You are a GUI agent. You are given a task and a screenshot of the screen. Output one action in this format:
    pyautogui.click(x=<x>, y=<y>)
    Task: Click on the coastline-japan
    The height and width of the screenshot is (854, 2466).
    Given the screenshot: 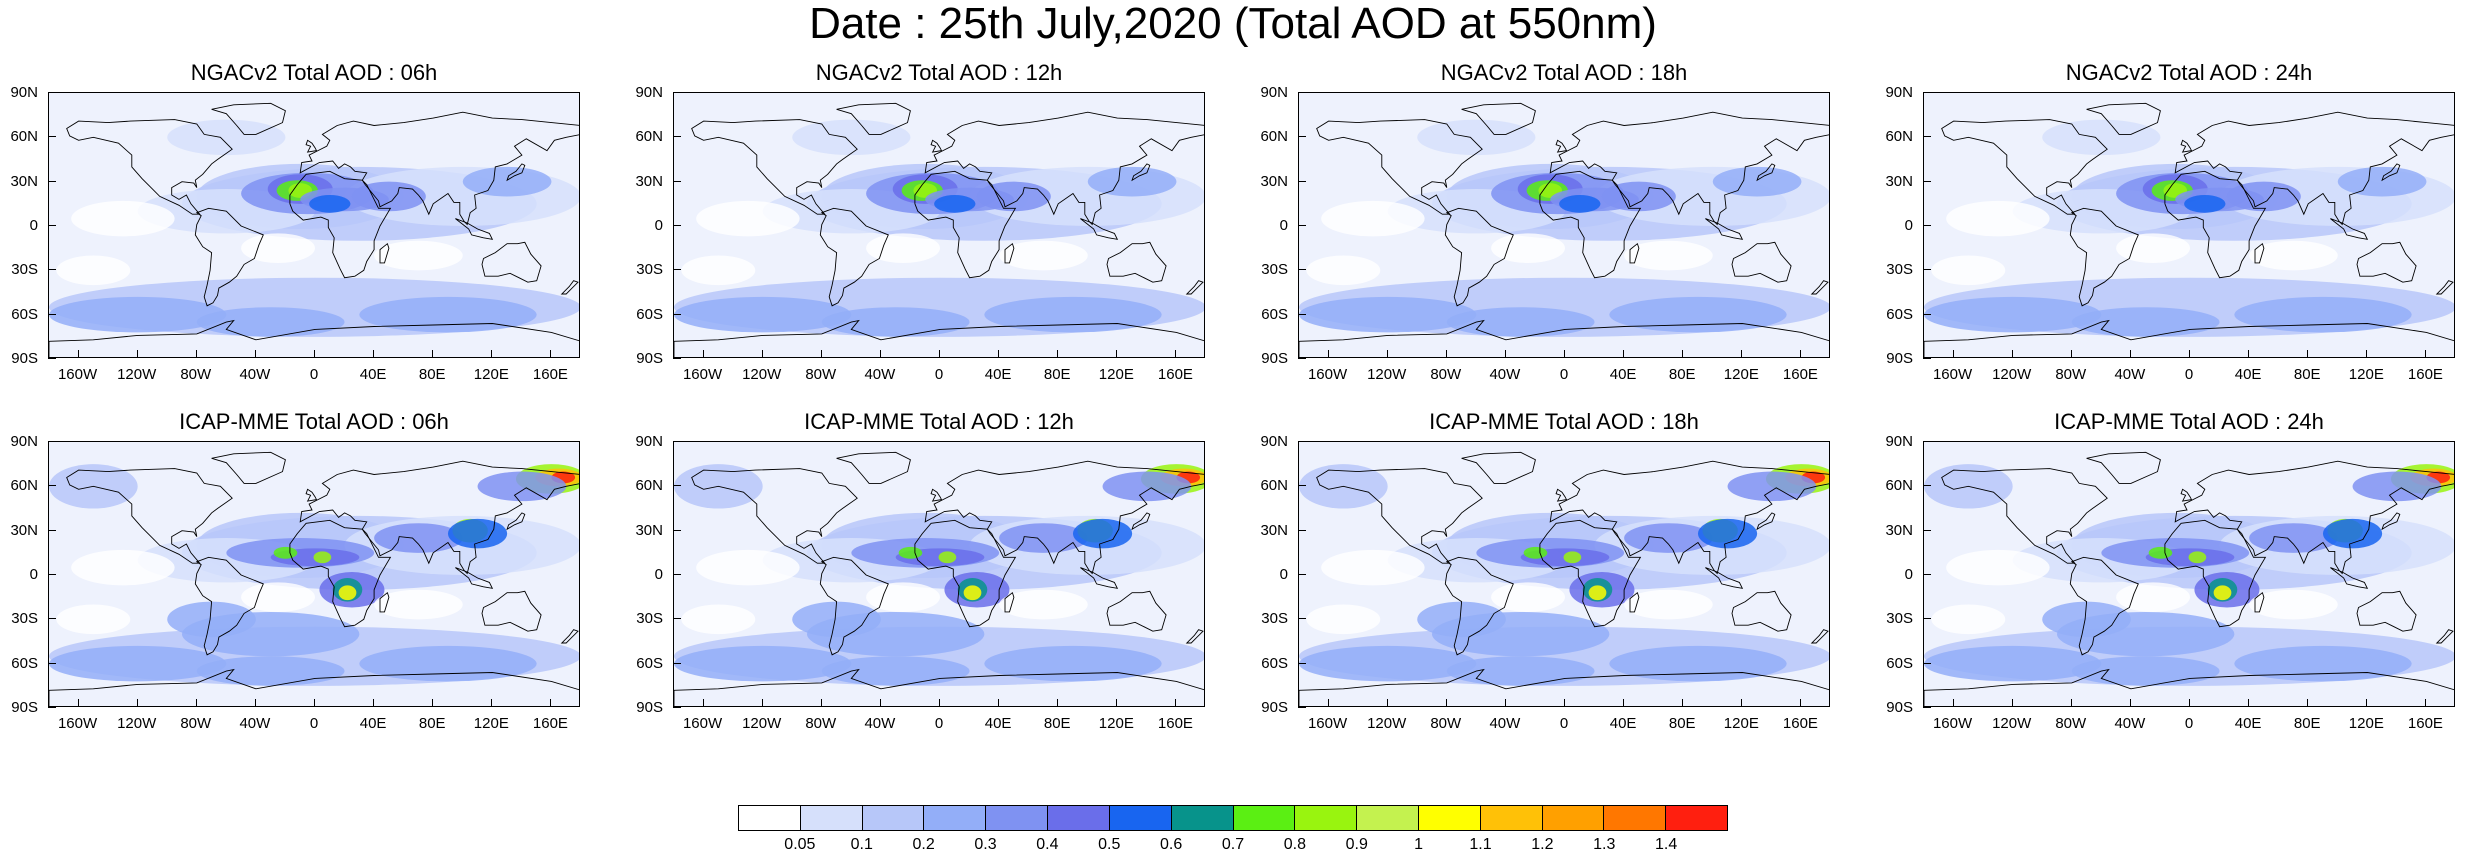 What is the action you would take?
    pyautogui.click(x=1766, y=172)
    